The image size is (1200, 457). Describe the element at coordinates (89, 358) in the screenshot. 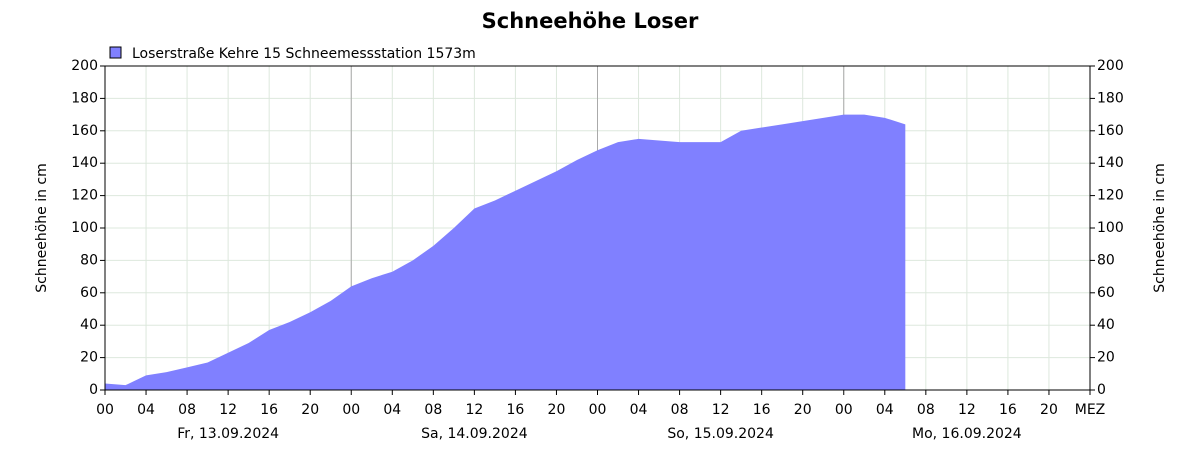

I see `y-tick-label: 20` at that location.